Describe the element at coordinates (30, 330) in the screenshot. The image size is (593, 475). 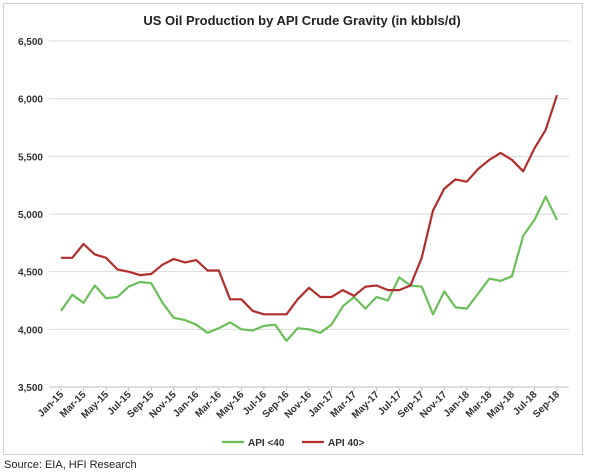
I see `y-tick-label: 4,000` at that location.